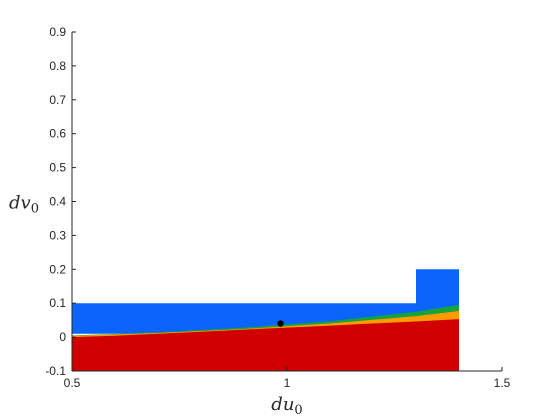  What do you see at coordinates (502, 383) in the screenshot?
I see `x-tick-label: 1.5` at bounding box center [502, 383].